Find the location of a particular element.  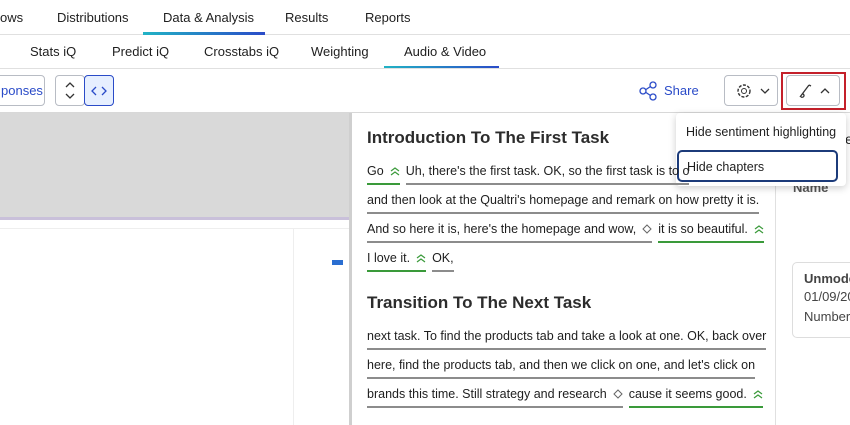

frame-bar is located at coordinates (174, 228).